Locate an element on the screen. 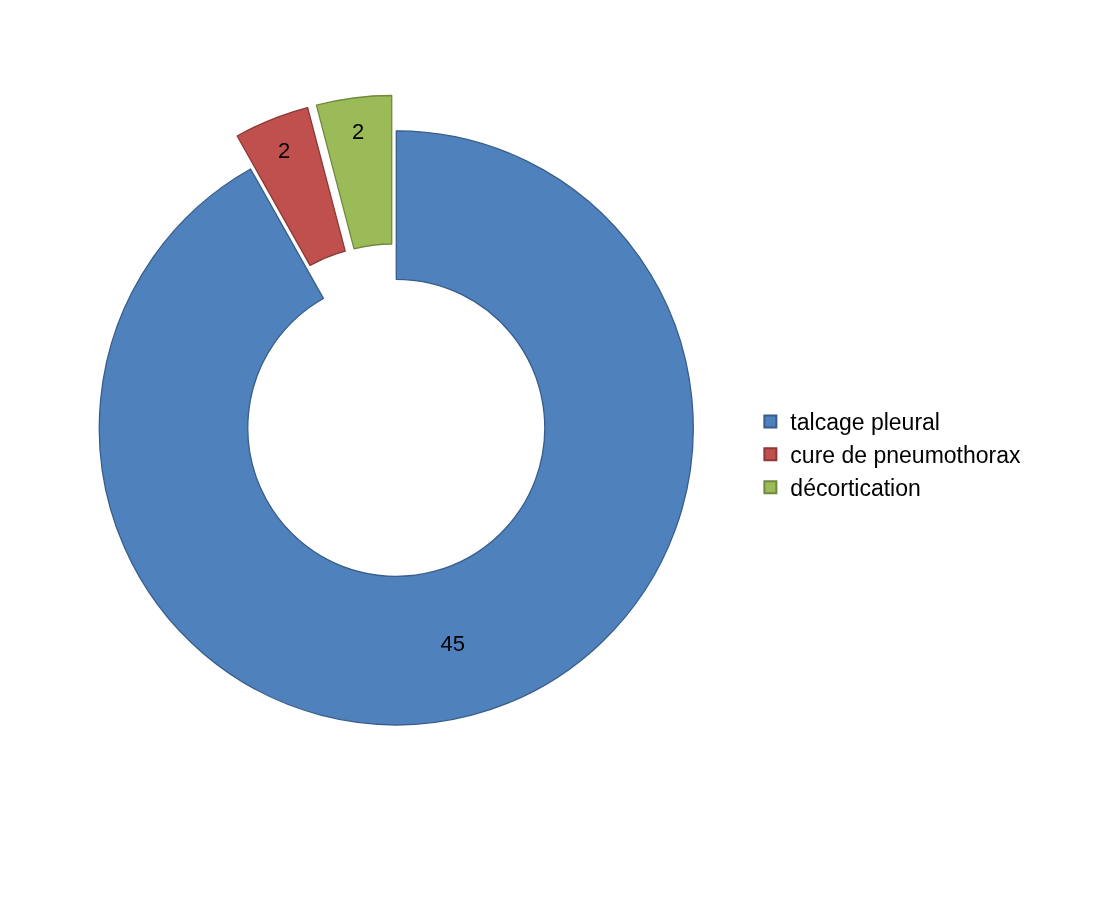 The height and width of the screenshot is (909, 1093). data-label: 45 is located at coordinates (453, 643).